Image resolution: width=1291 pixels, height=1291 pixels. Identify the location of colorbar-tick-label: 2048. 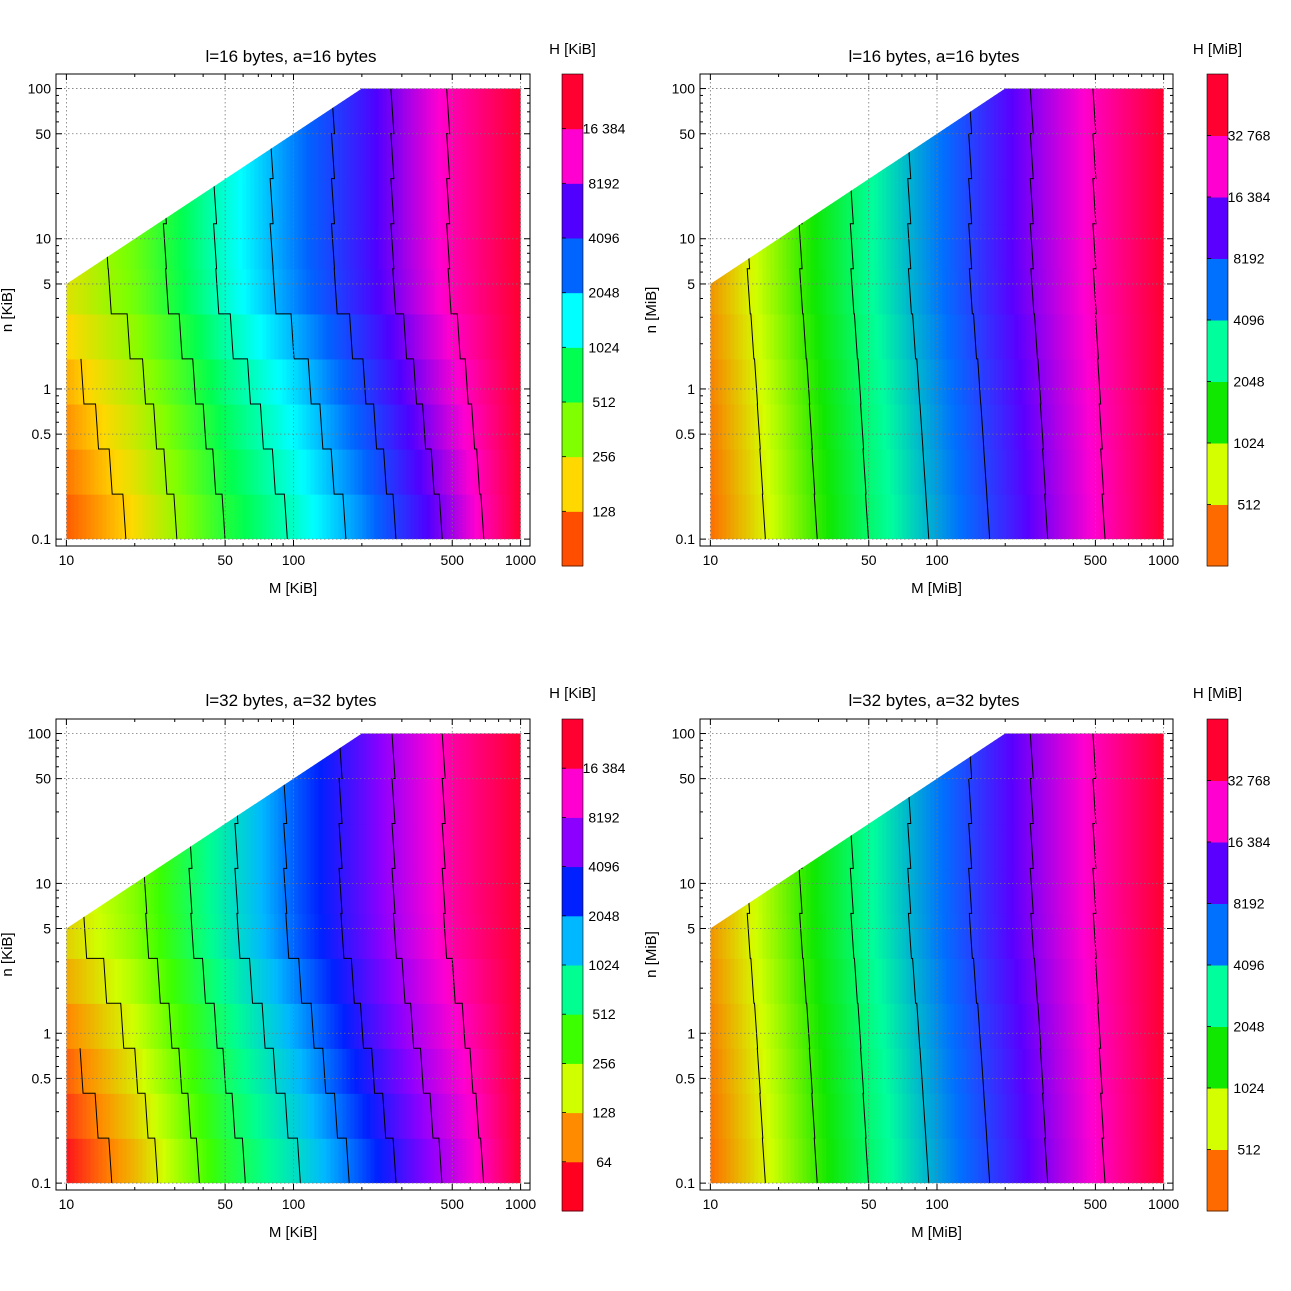
(603, 293).